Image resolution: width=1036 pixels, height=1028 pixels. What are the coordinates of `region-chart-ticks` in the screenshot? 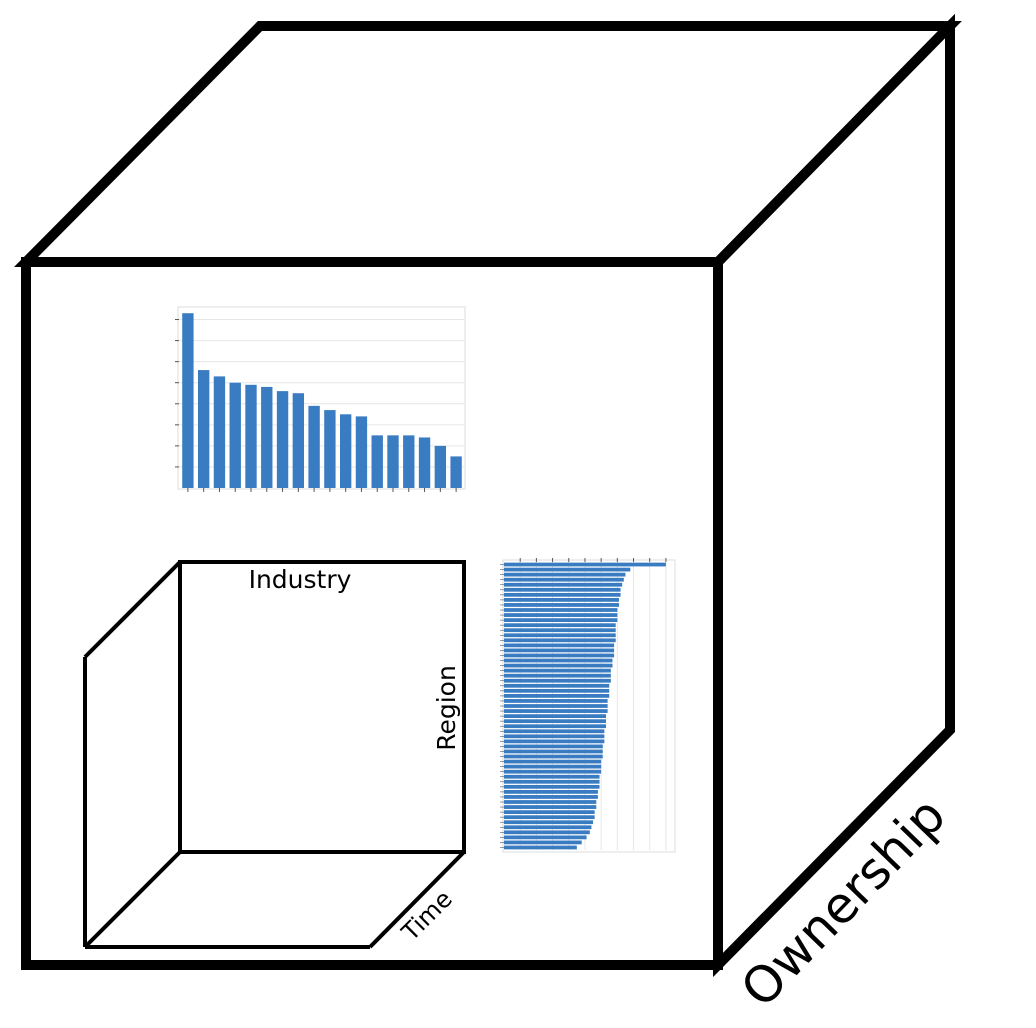 It's located at (583, 703).